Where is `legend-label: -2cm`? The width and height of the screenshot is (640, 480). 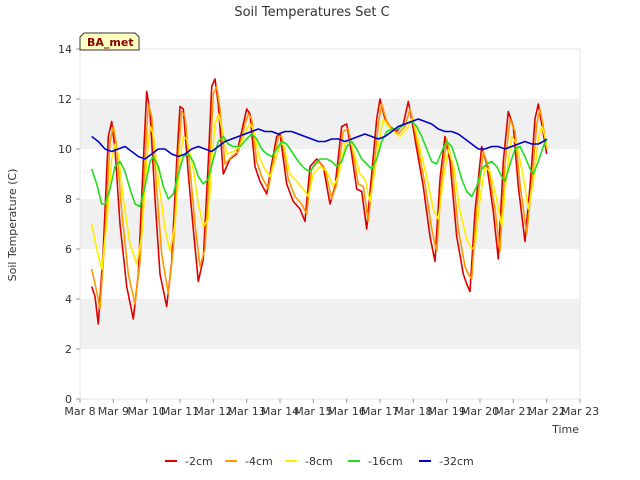
legend-label: -2cm is located at coordinates (199, 461).